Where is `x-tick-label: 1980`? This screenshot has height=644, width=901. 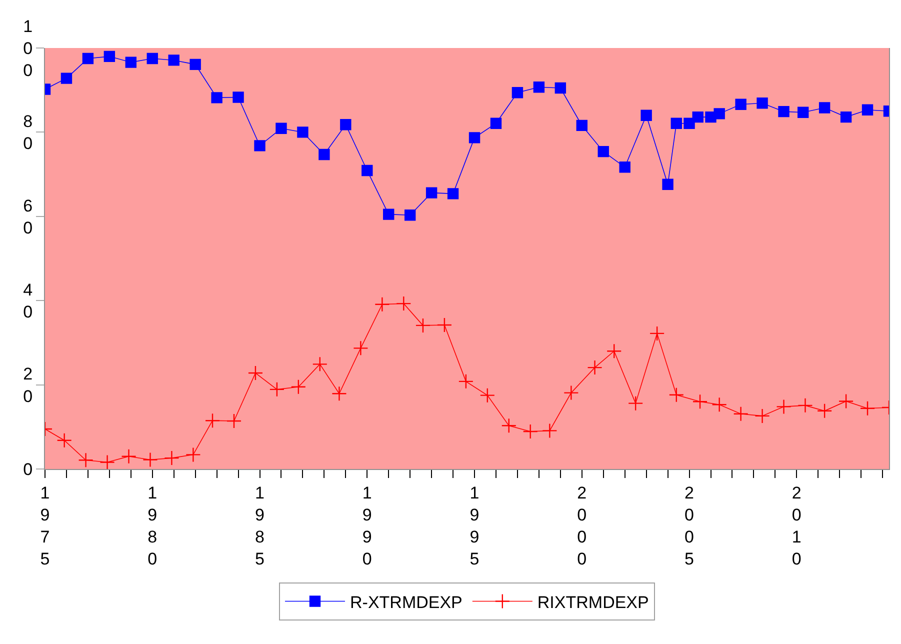 x-tick-label: 1980 is located at coordinates (153, 526).